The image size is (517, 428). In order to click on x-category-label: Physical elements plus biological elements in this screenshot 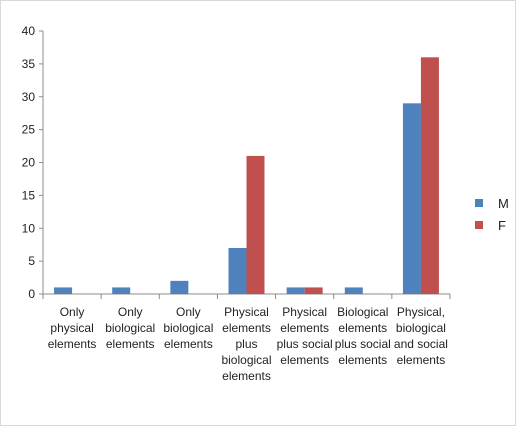, I will do `click(246, 344)`.